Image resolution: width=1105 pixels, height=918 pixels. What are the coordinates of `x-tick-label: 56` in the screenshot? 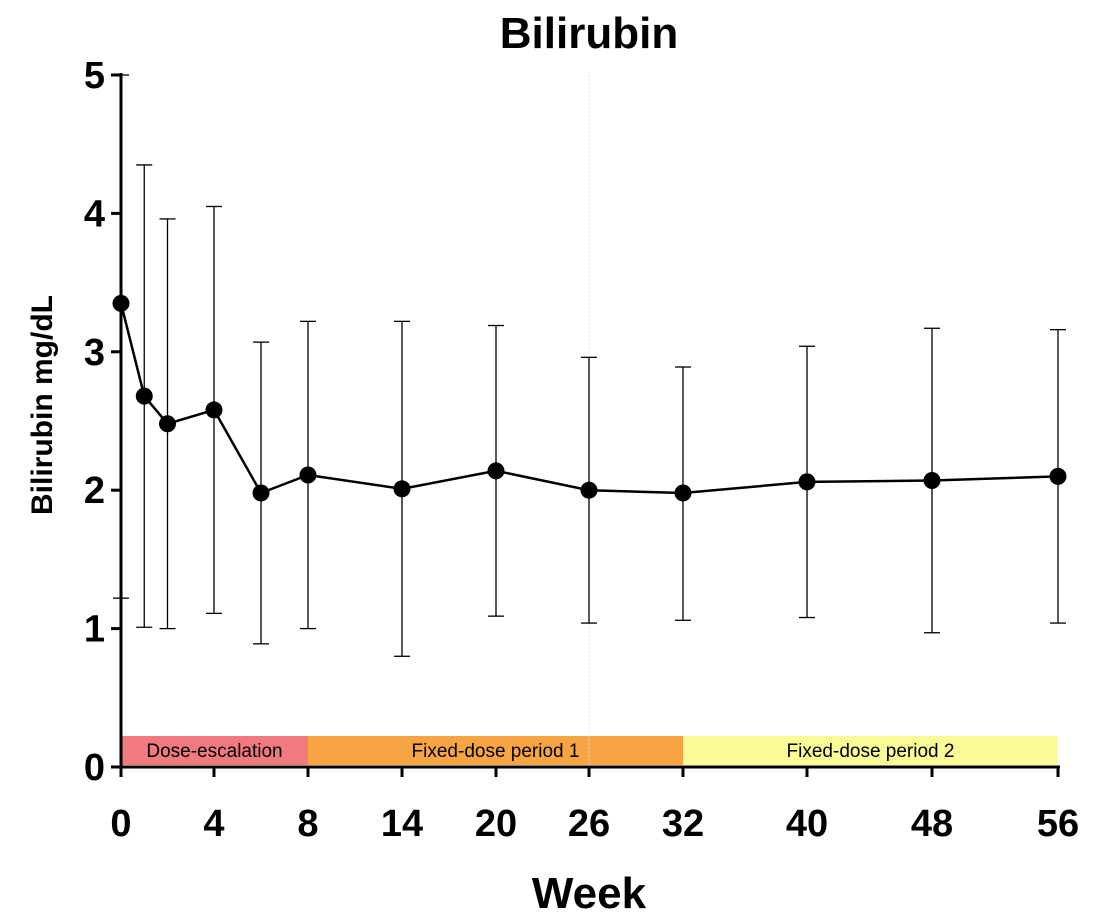 It's located at (1058, 824).